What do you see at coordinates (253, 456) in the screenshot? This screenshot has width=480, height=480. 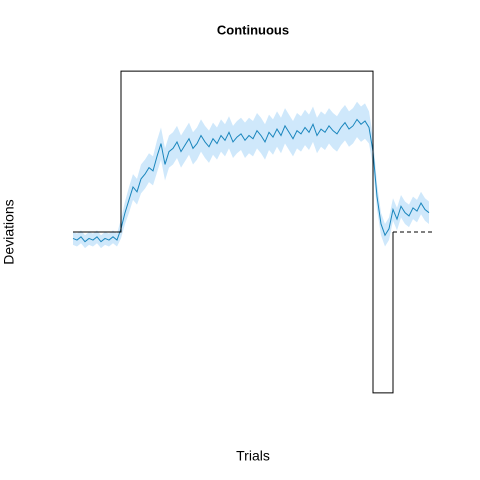 I see `x-axis-label: Trials` at bounding box center [253, 456].